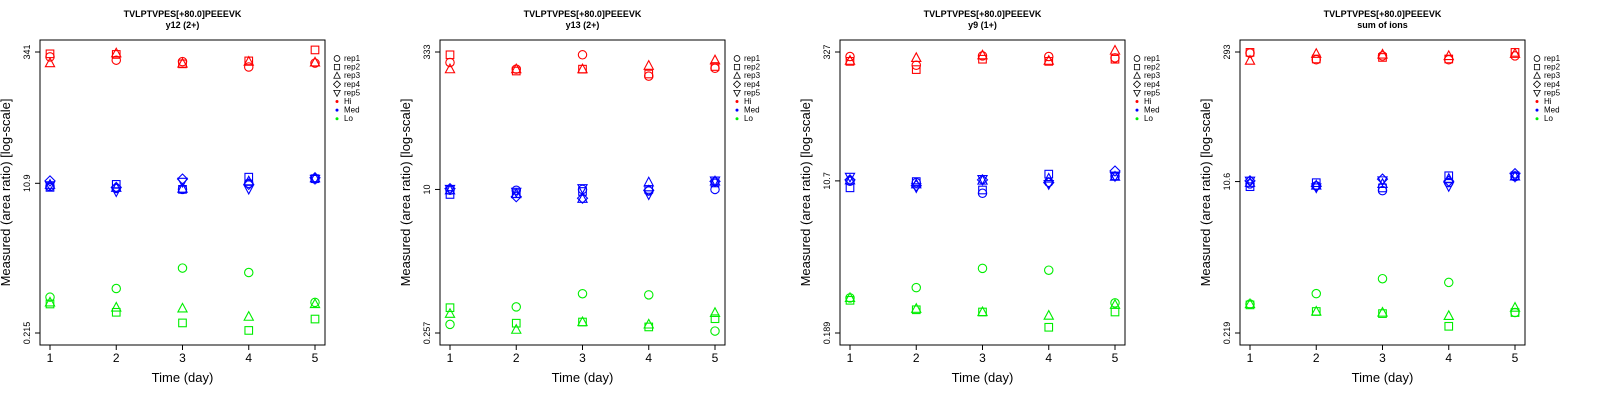 The height and width of the screenshot is (400, 1600). Describe the element at coordinates (583, 25) in the screenshot. I see `chart-subtitle: y13 (2+)` at that location.